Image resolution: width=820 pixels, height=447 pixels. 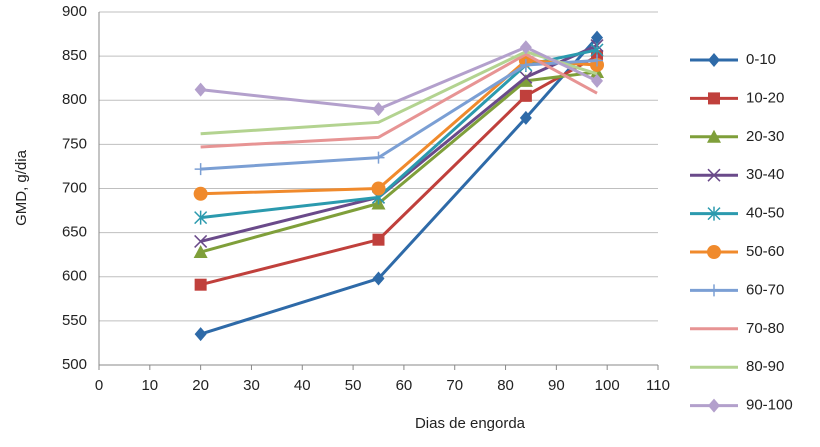 I want to click on y-tick-label: 500, so click(x=74, y=364).